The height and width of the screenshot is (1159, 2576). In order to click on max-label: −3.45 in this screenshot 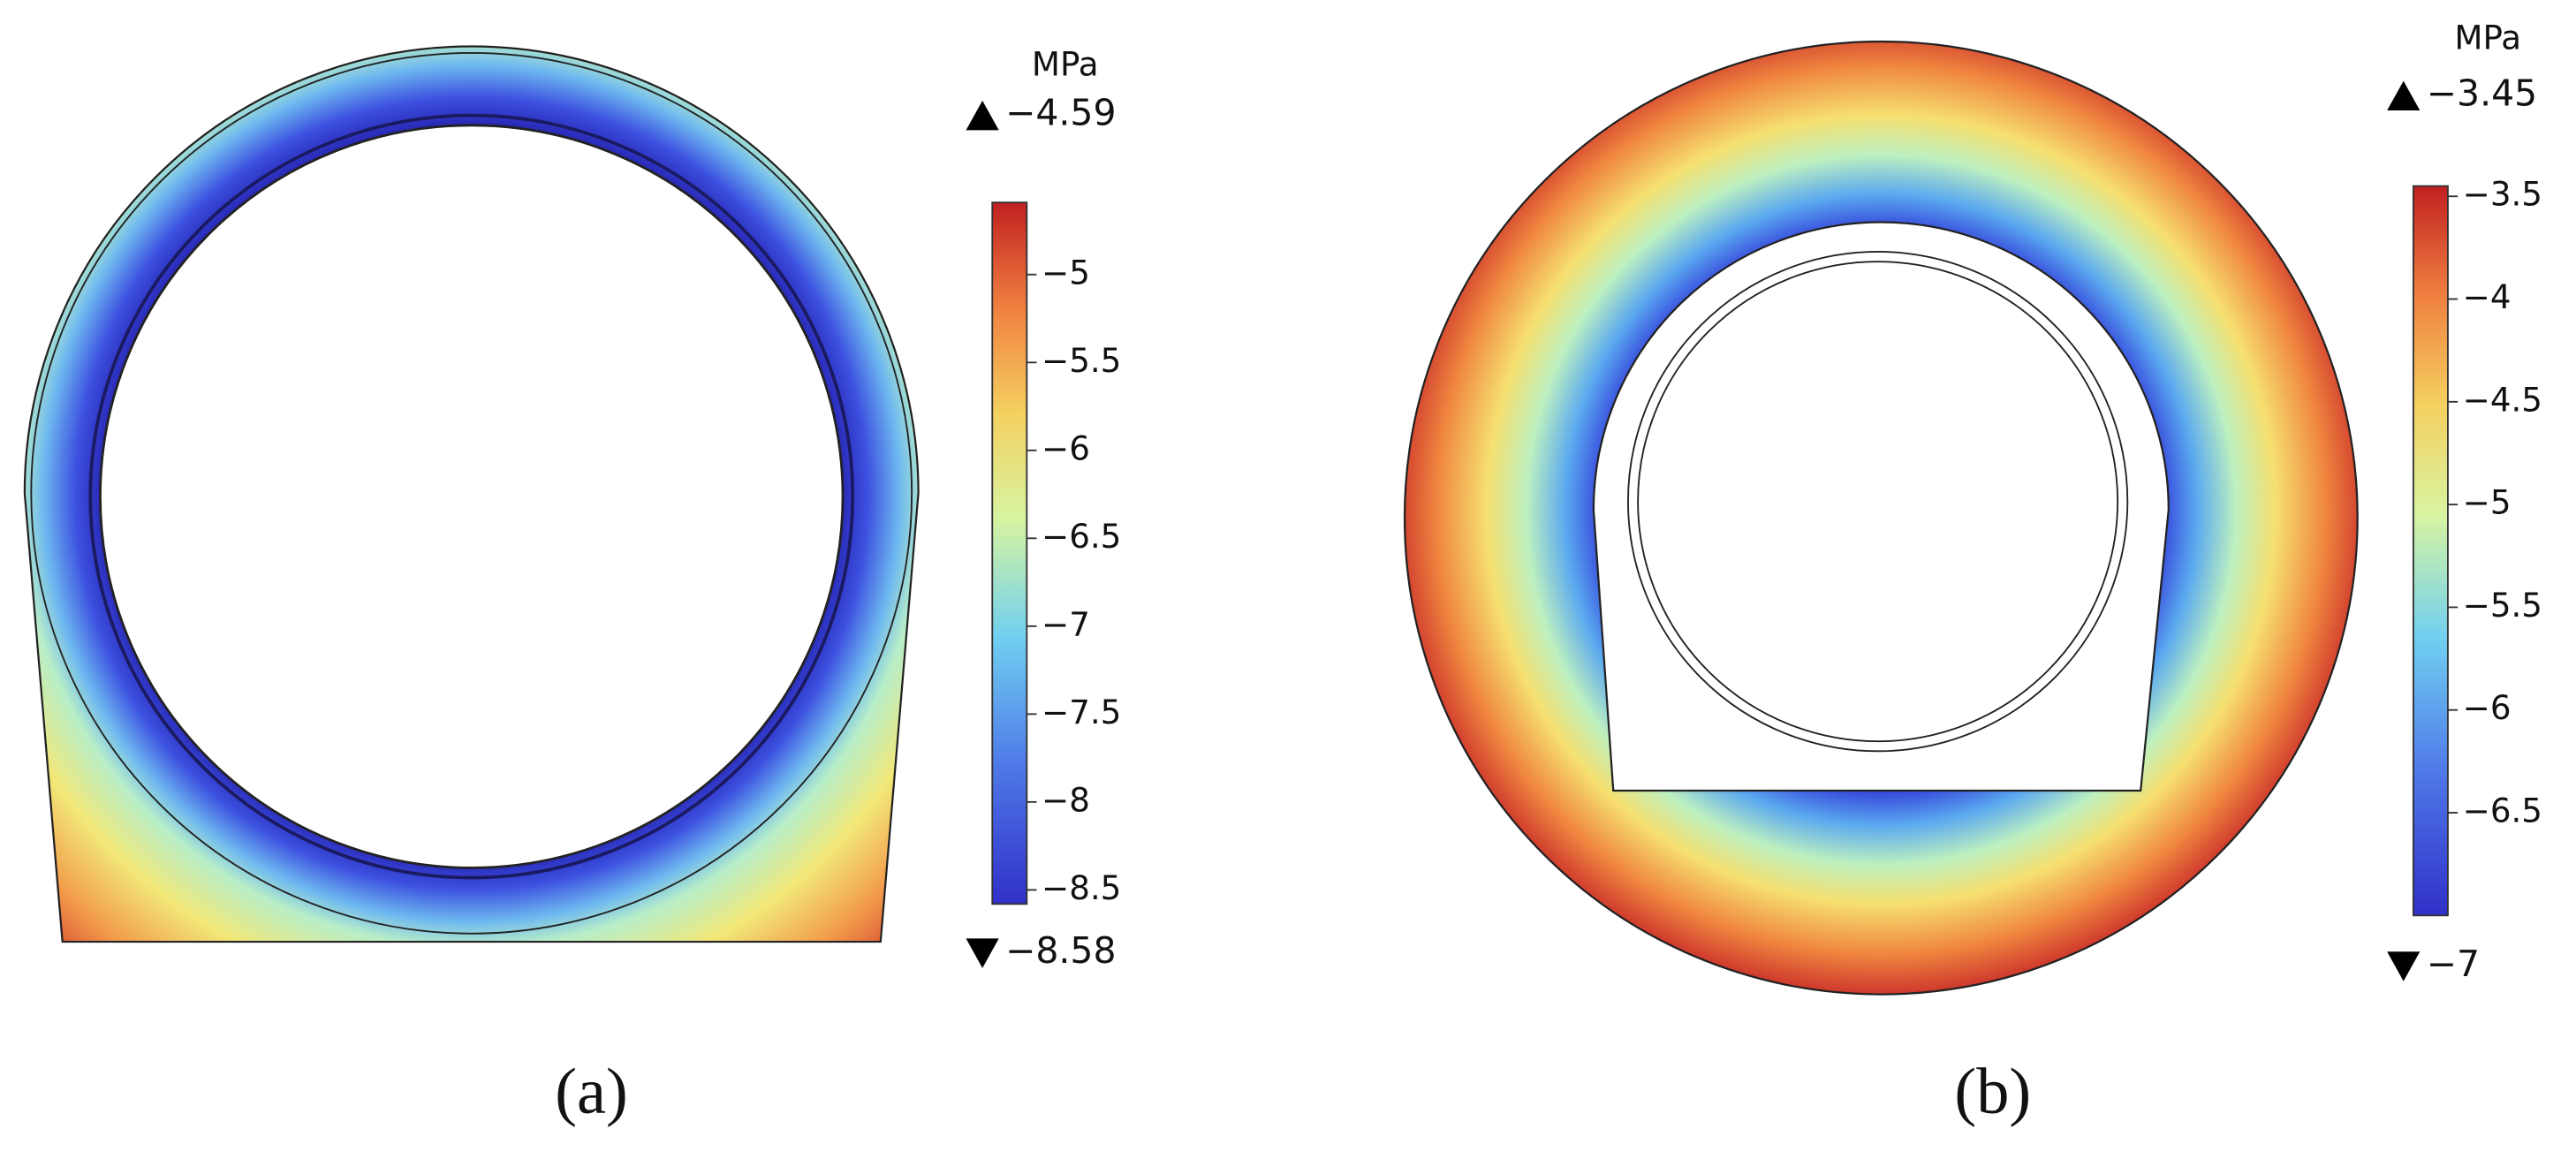, I will do `click(2482, 93)`.